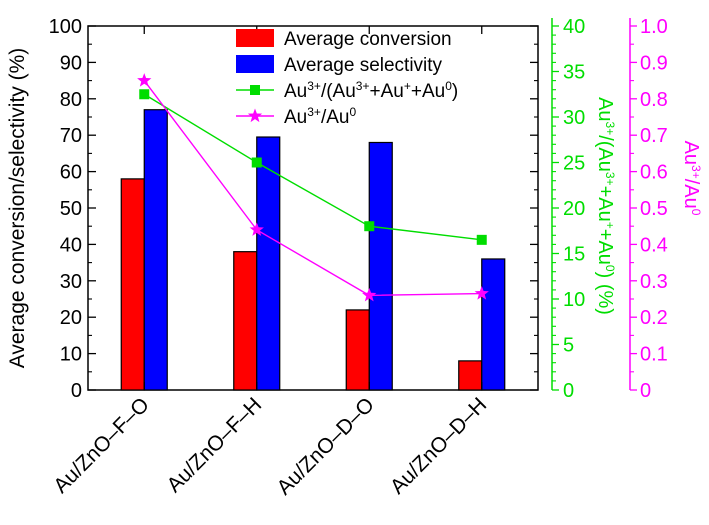 The image size is (709, 525). Describe the element at coordinates (574, 300) in the screenshot. I see `y2-tick-label: 10` at that location.